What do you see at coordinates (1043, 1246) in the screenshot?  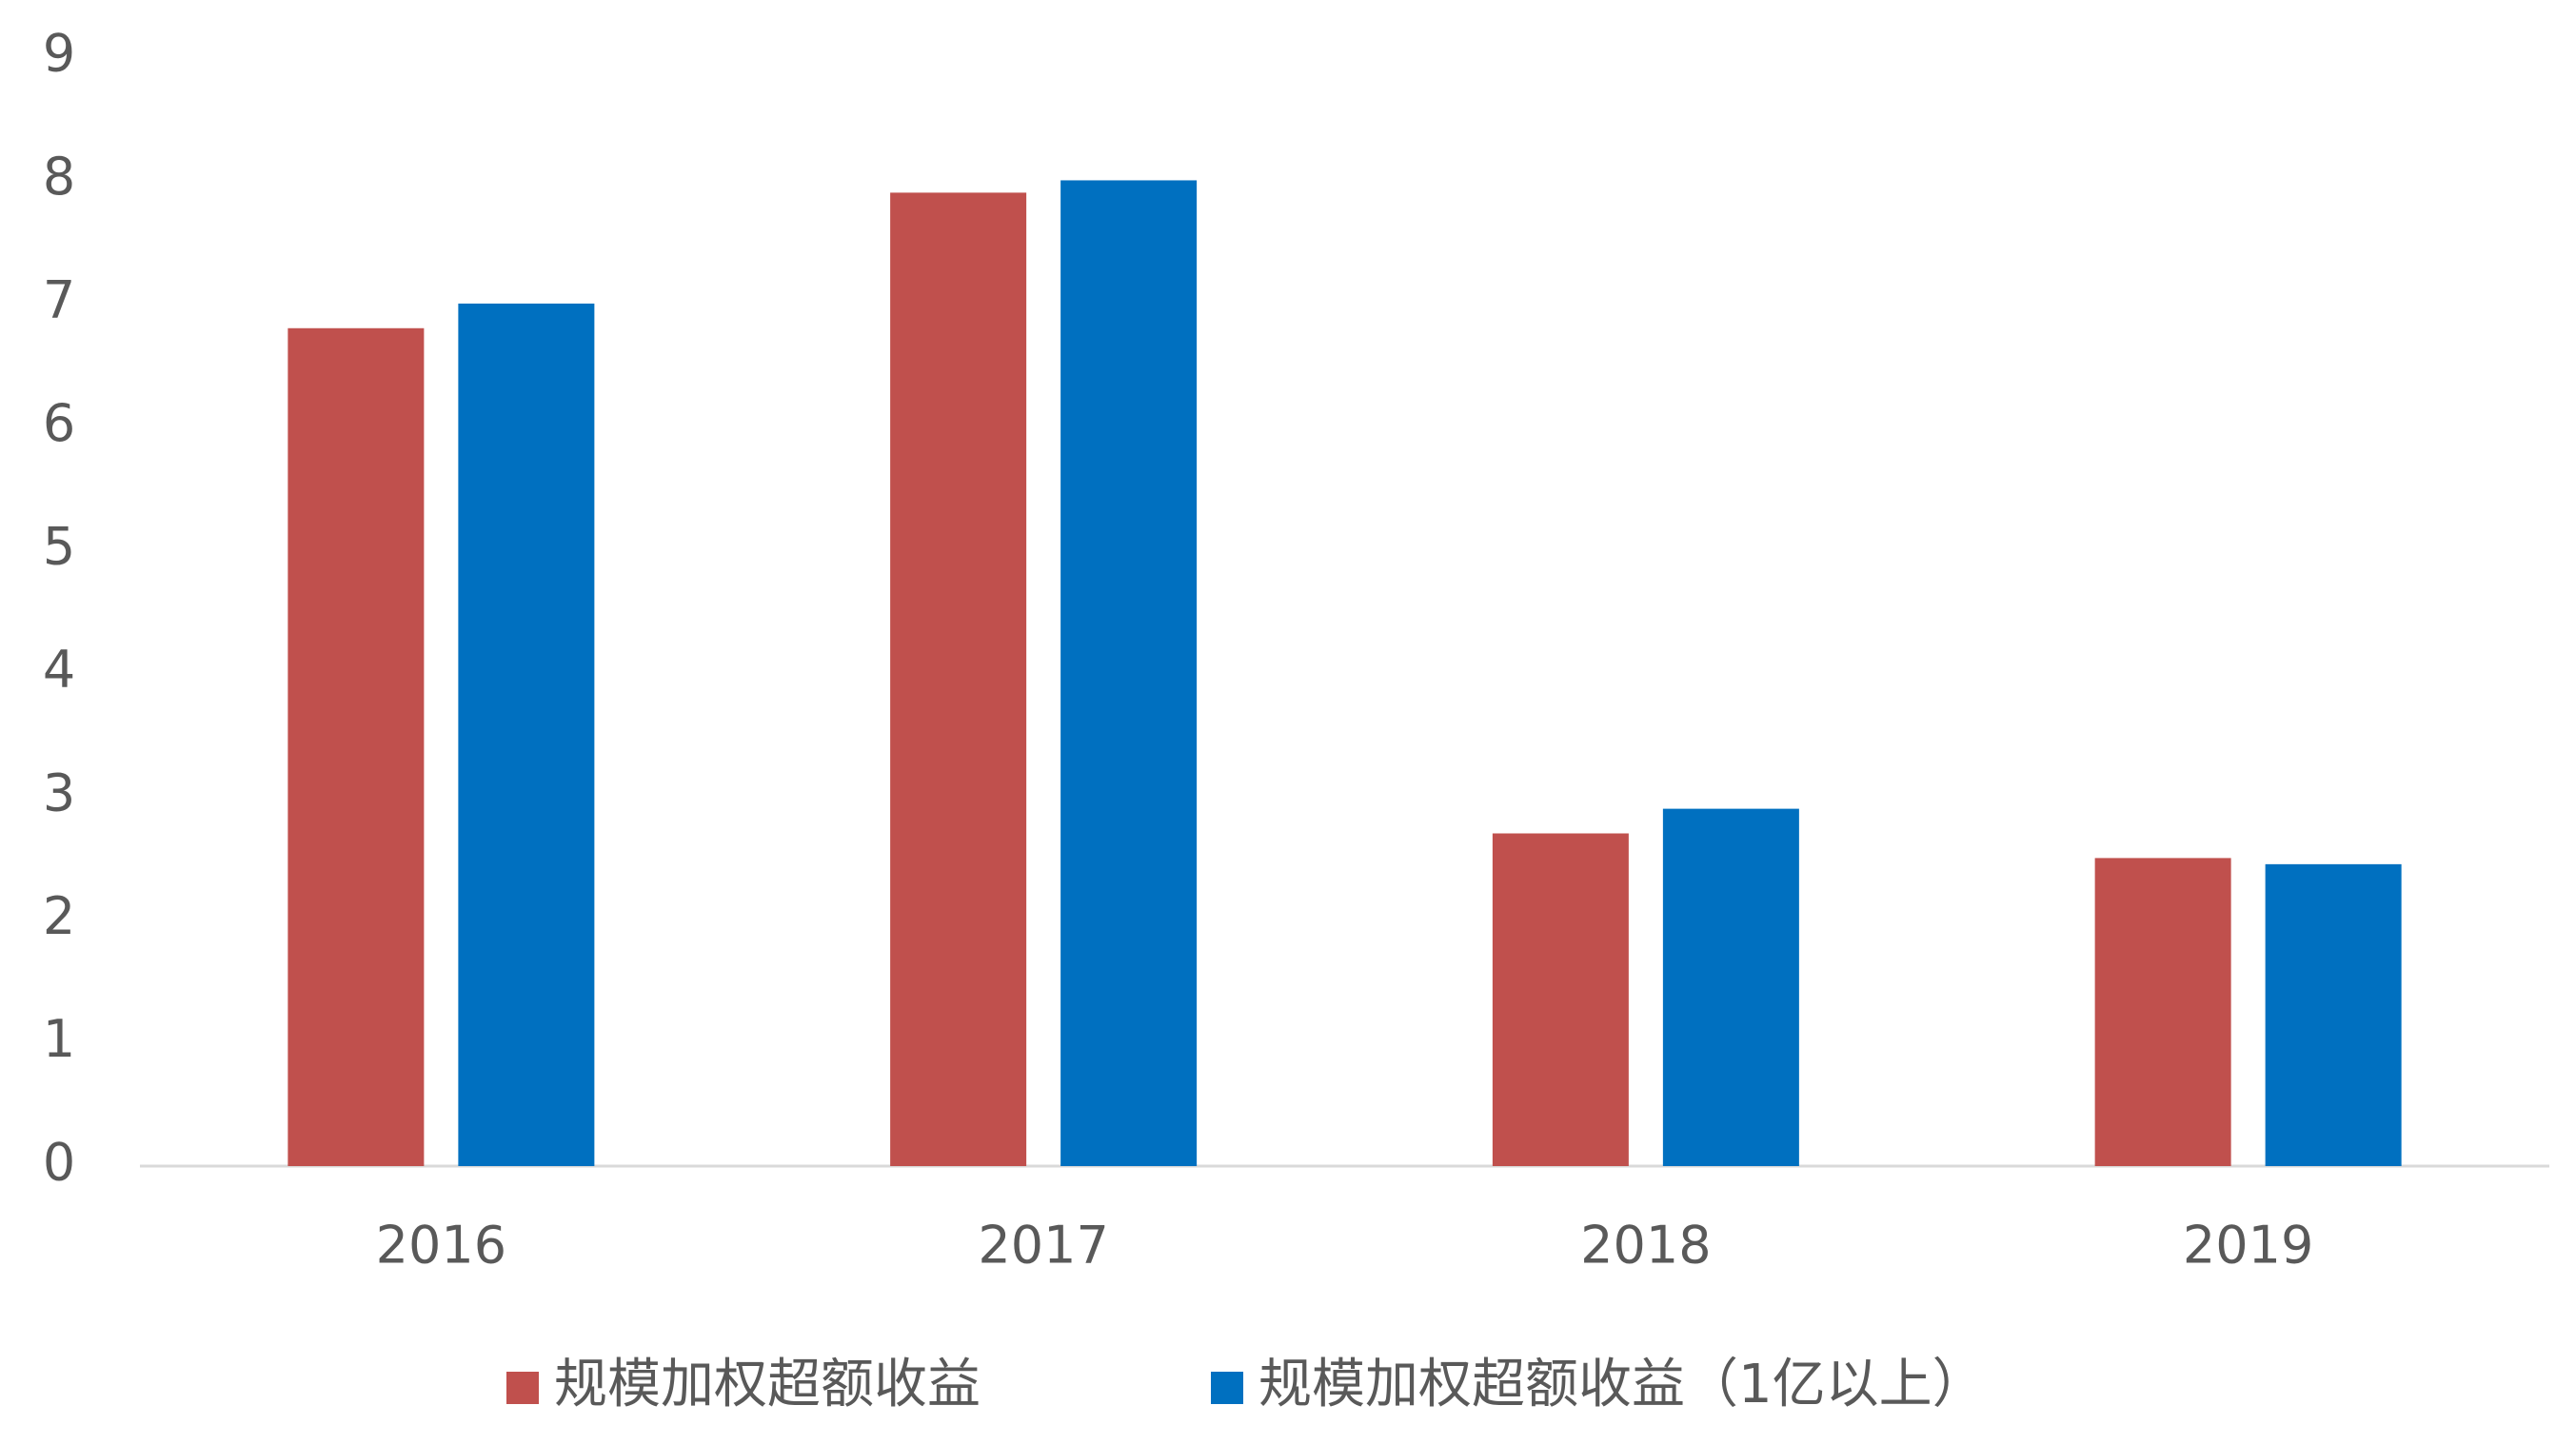 I see `x-tick-label: 2017` at bounding box center [1043, 1246].